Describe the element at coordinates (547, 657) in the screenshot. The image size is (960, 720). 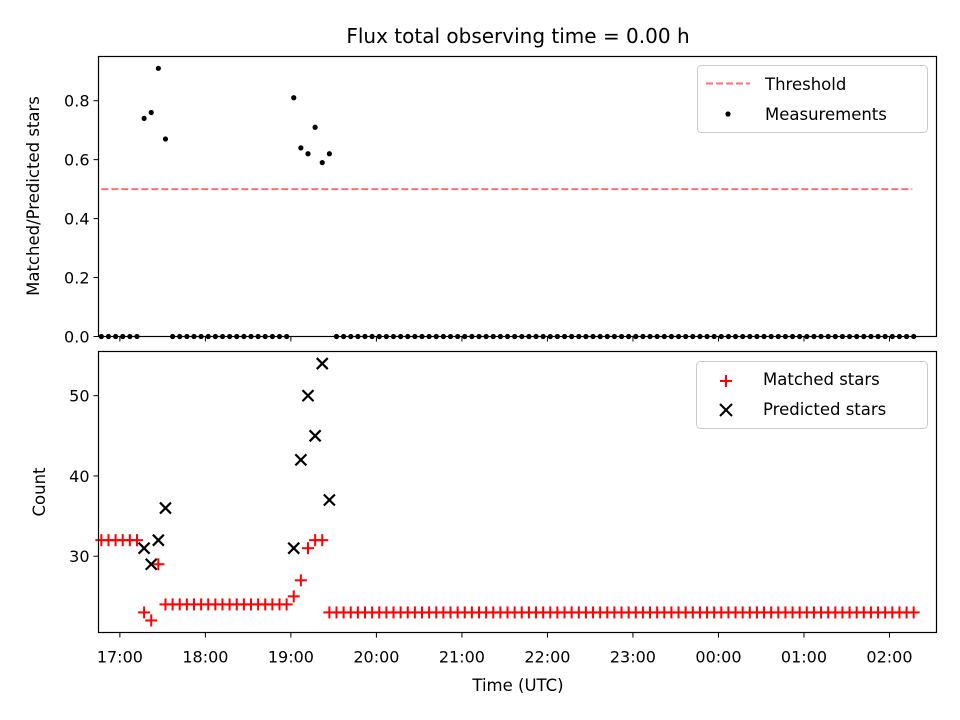
I see `count-x-tick-label: 22:00` at that location.